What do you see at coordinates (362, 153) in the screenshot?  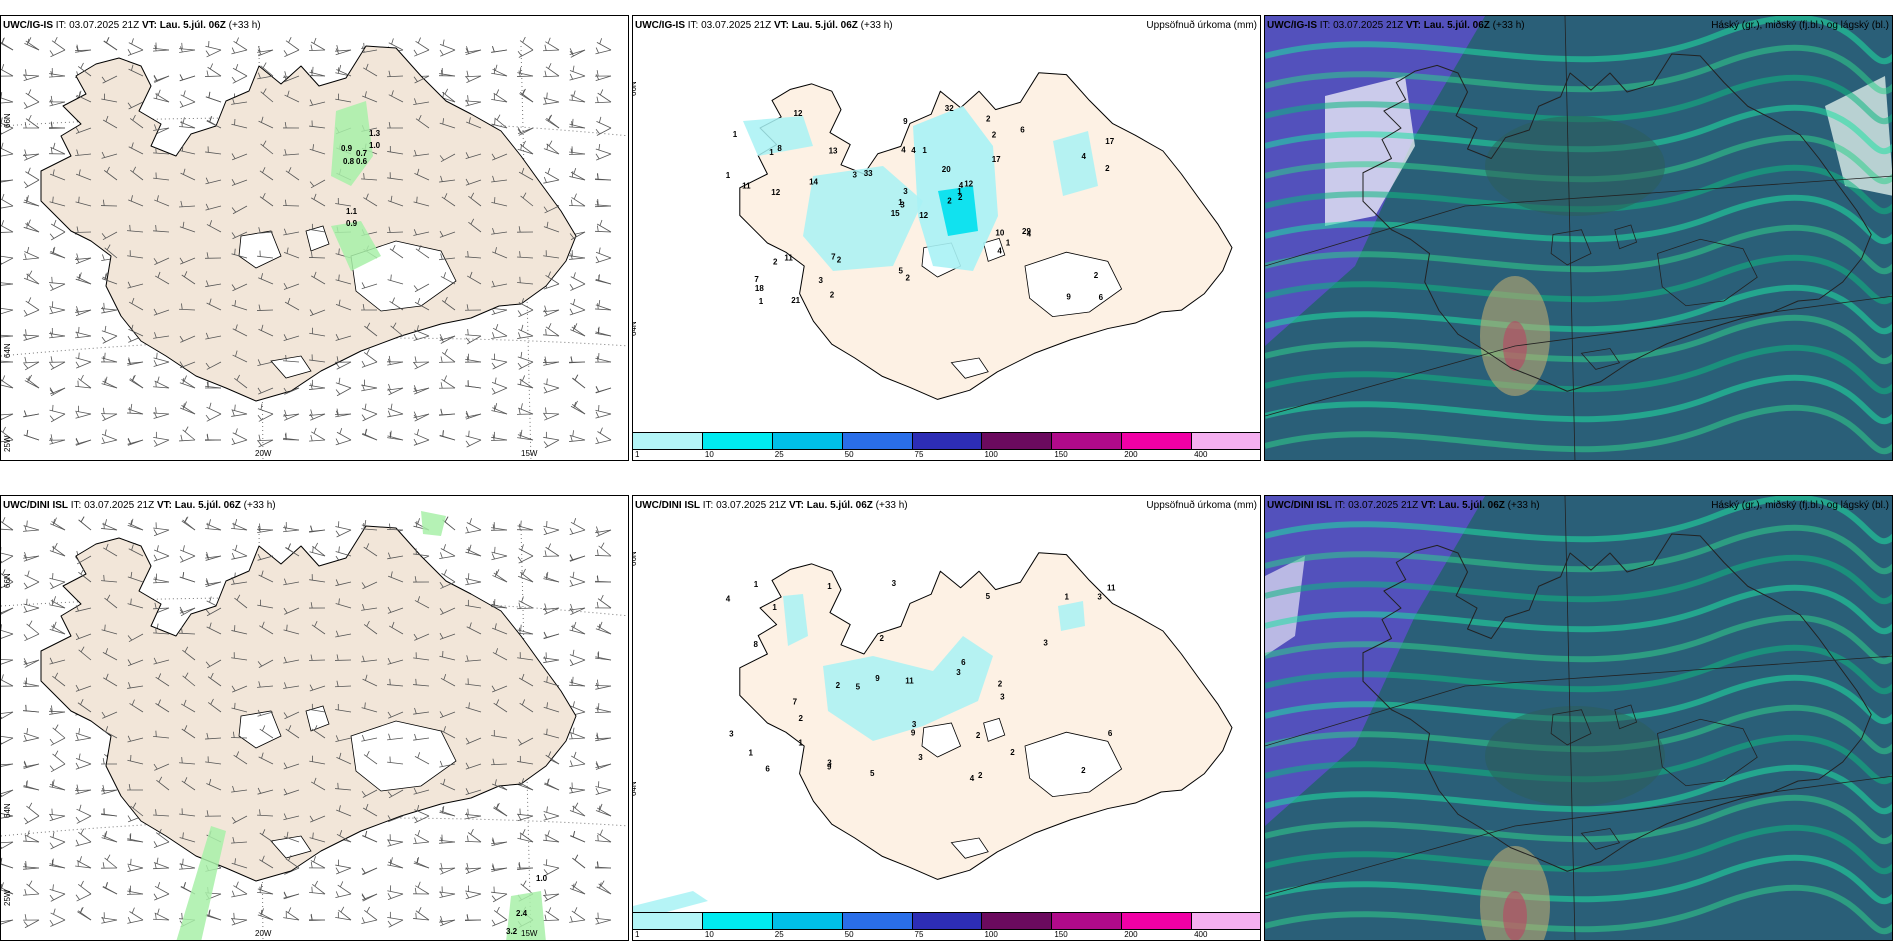 I see `wet-value-label: 0.7` at bounding box center [362, 153].